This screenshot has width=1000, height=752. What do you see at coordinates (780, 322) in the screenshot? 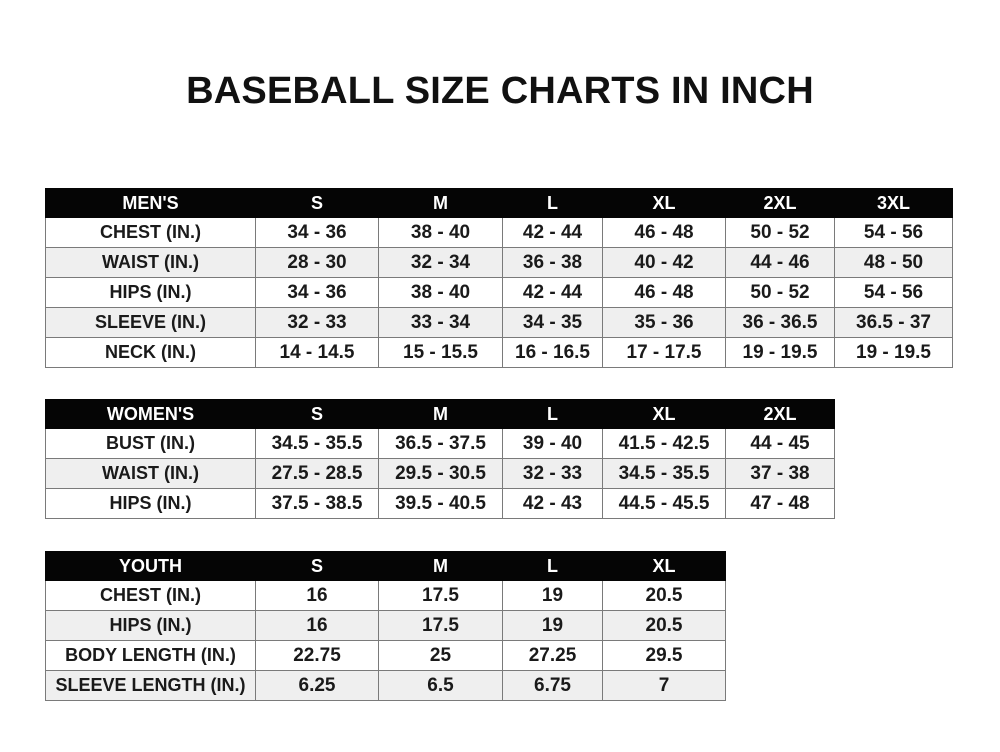
I see `size-value-cell: 36 - 36.5` at bounding box center [780, 322].